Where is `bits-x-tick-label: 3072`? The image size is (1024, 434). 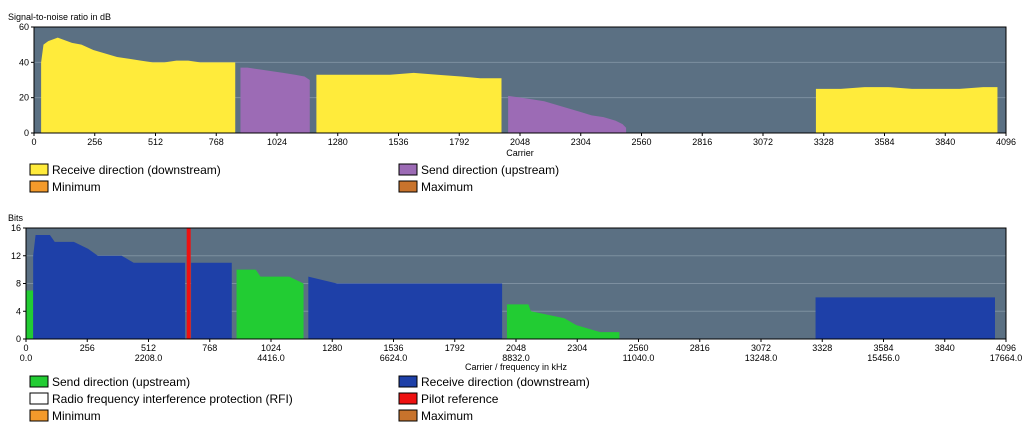 bits-x-tick-label: 3072 is located at coordinates (761, 348).